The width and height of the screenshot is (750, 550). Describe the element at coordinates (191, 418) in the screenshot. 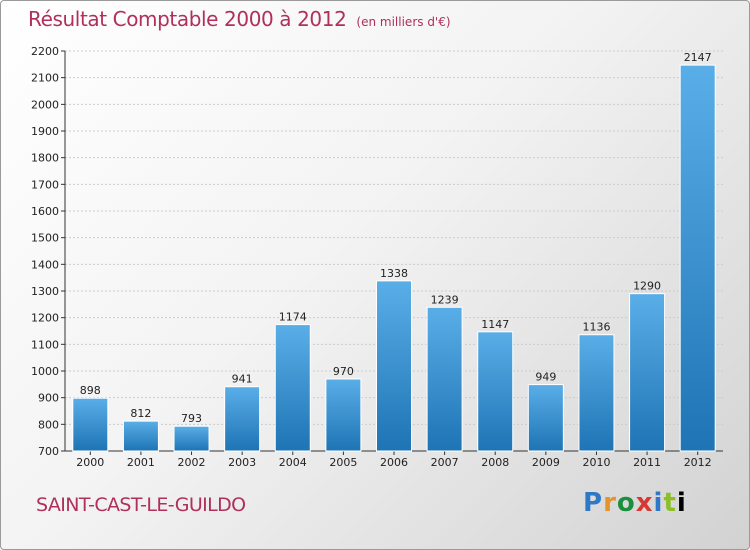

I see `data-label: 793` at that location.